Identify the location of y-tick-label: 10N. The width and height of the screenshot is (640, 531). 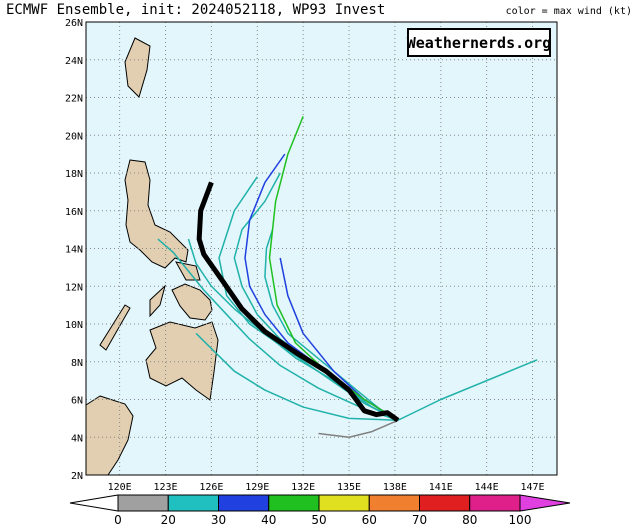
(74, 325).